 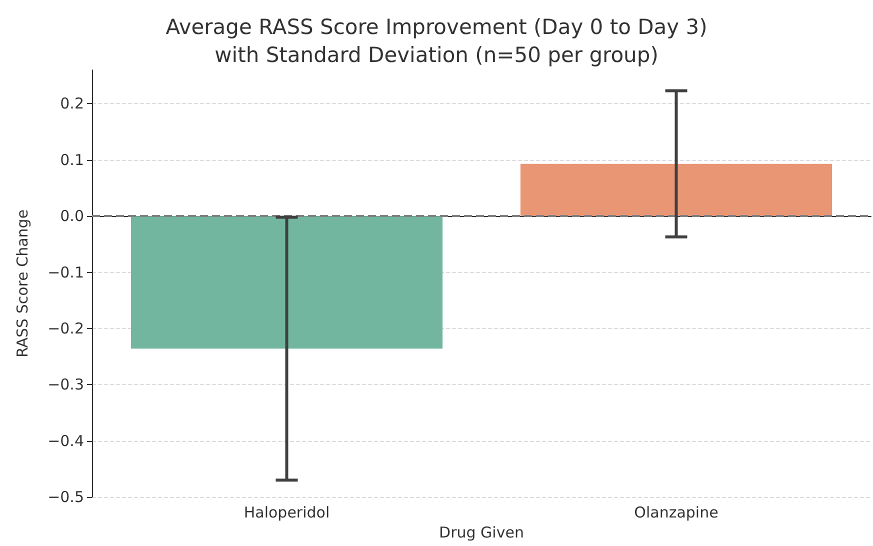 What do you see at coordinates (437, 41) in the screenshot?
I see `chart-title: Average RASS Score Improvement (Day 0 to Day 3) with Standard Deviation (n=50 per group)` at bounding box center [437, 41].